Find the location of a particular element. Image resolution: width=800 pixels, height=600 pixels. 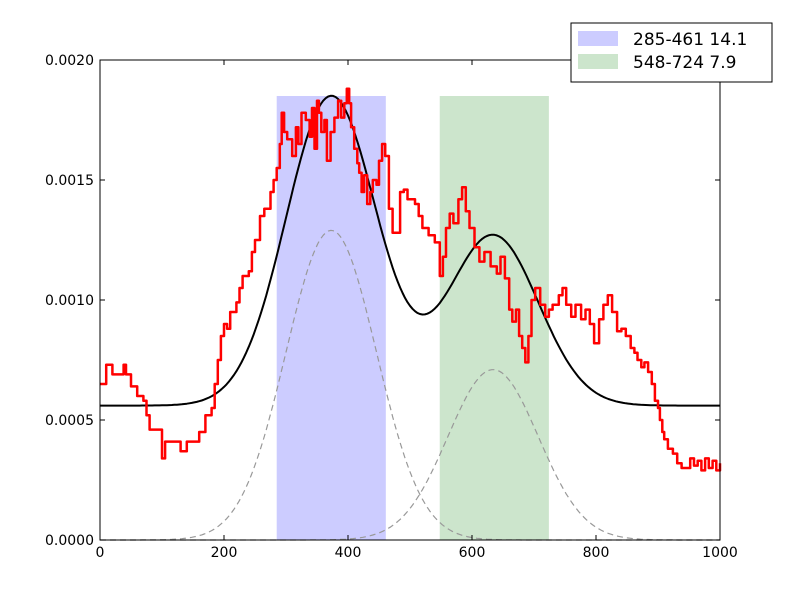

legend-label-1: 285-461 14.1 is located at coordinates (690, 40).